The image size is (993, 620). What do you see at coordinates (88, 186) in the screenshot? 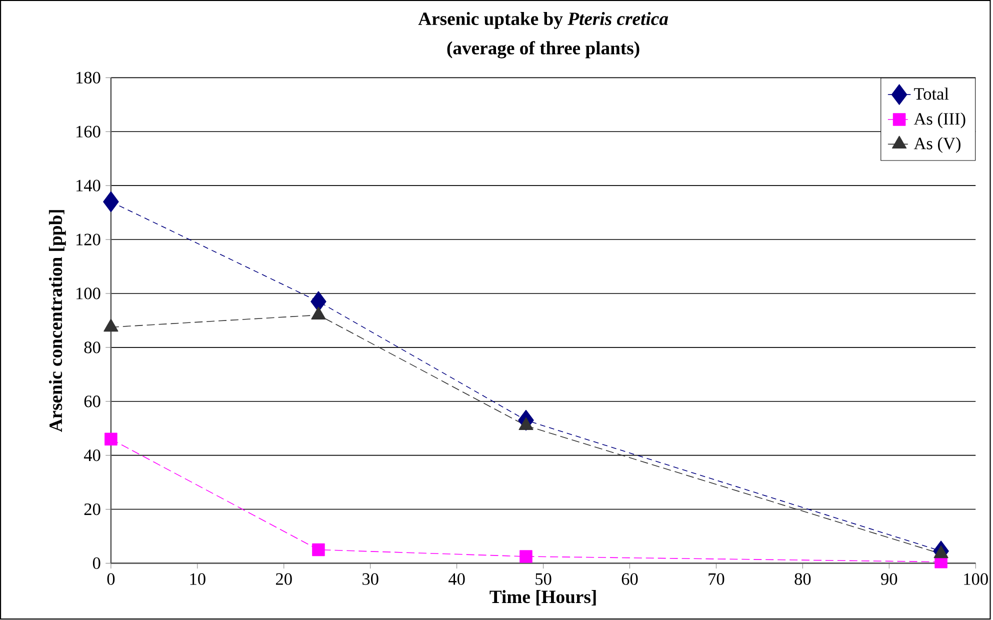
I see `y-tick-label: 140` at bounding box center [88, 186].